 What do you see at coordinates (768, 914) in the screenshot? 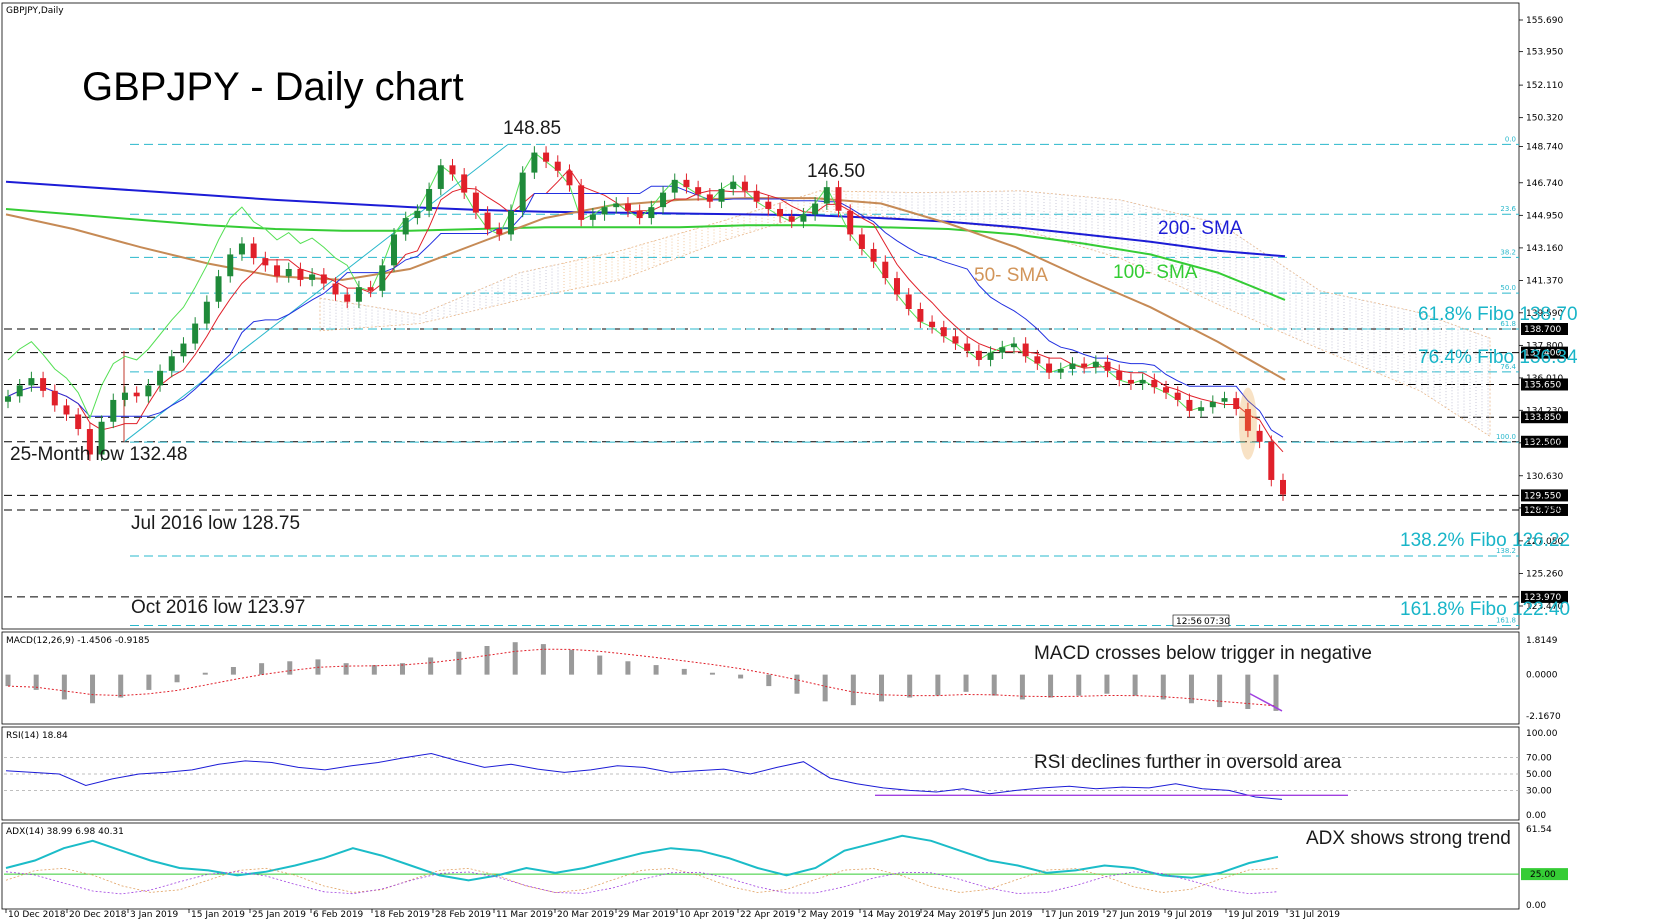
I see `date-tick-label: 22 Apr 2019` at bounding box center [768, 914].